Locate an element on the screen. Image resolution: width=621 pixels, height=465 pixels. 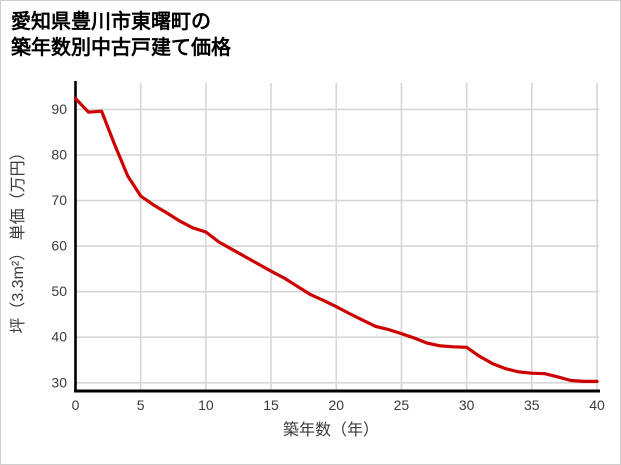
y-tick-label: 50 is located at coordinates (59, 291).